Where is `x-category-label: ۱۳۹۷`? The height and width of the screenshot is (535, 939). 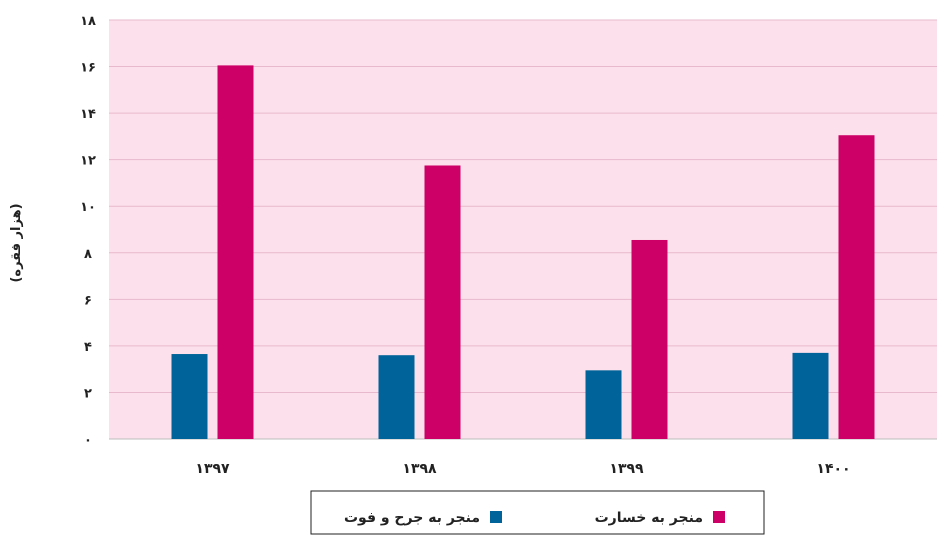 x-category-label: ۱۳۹۷ is located at coordinates (212, 469).